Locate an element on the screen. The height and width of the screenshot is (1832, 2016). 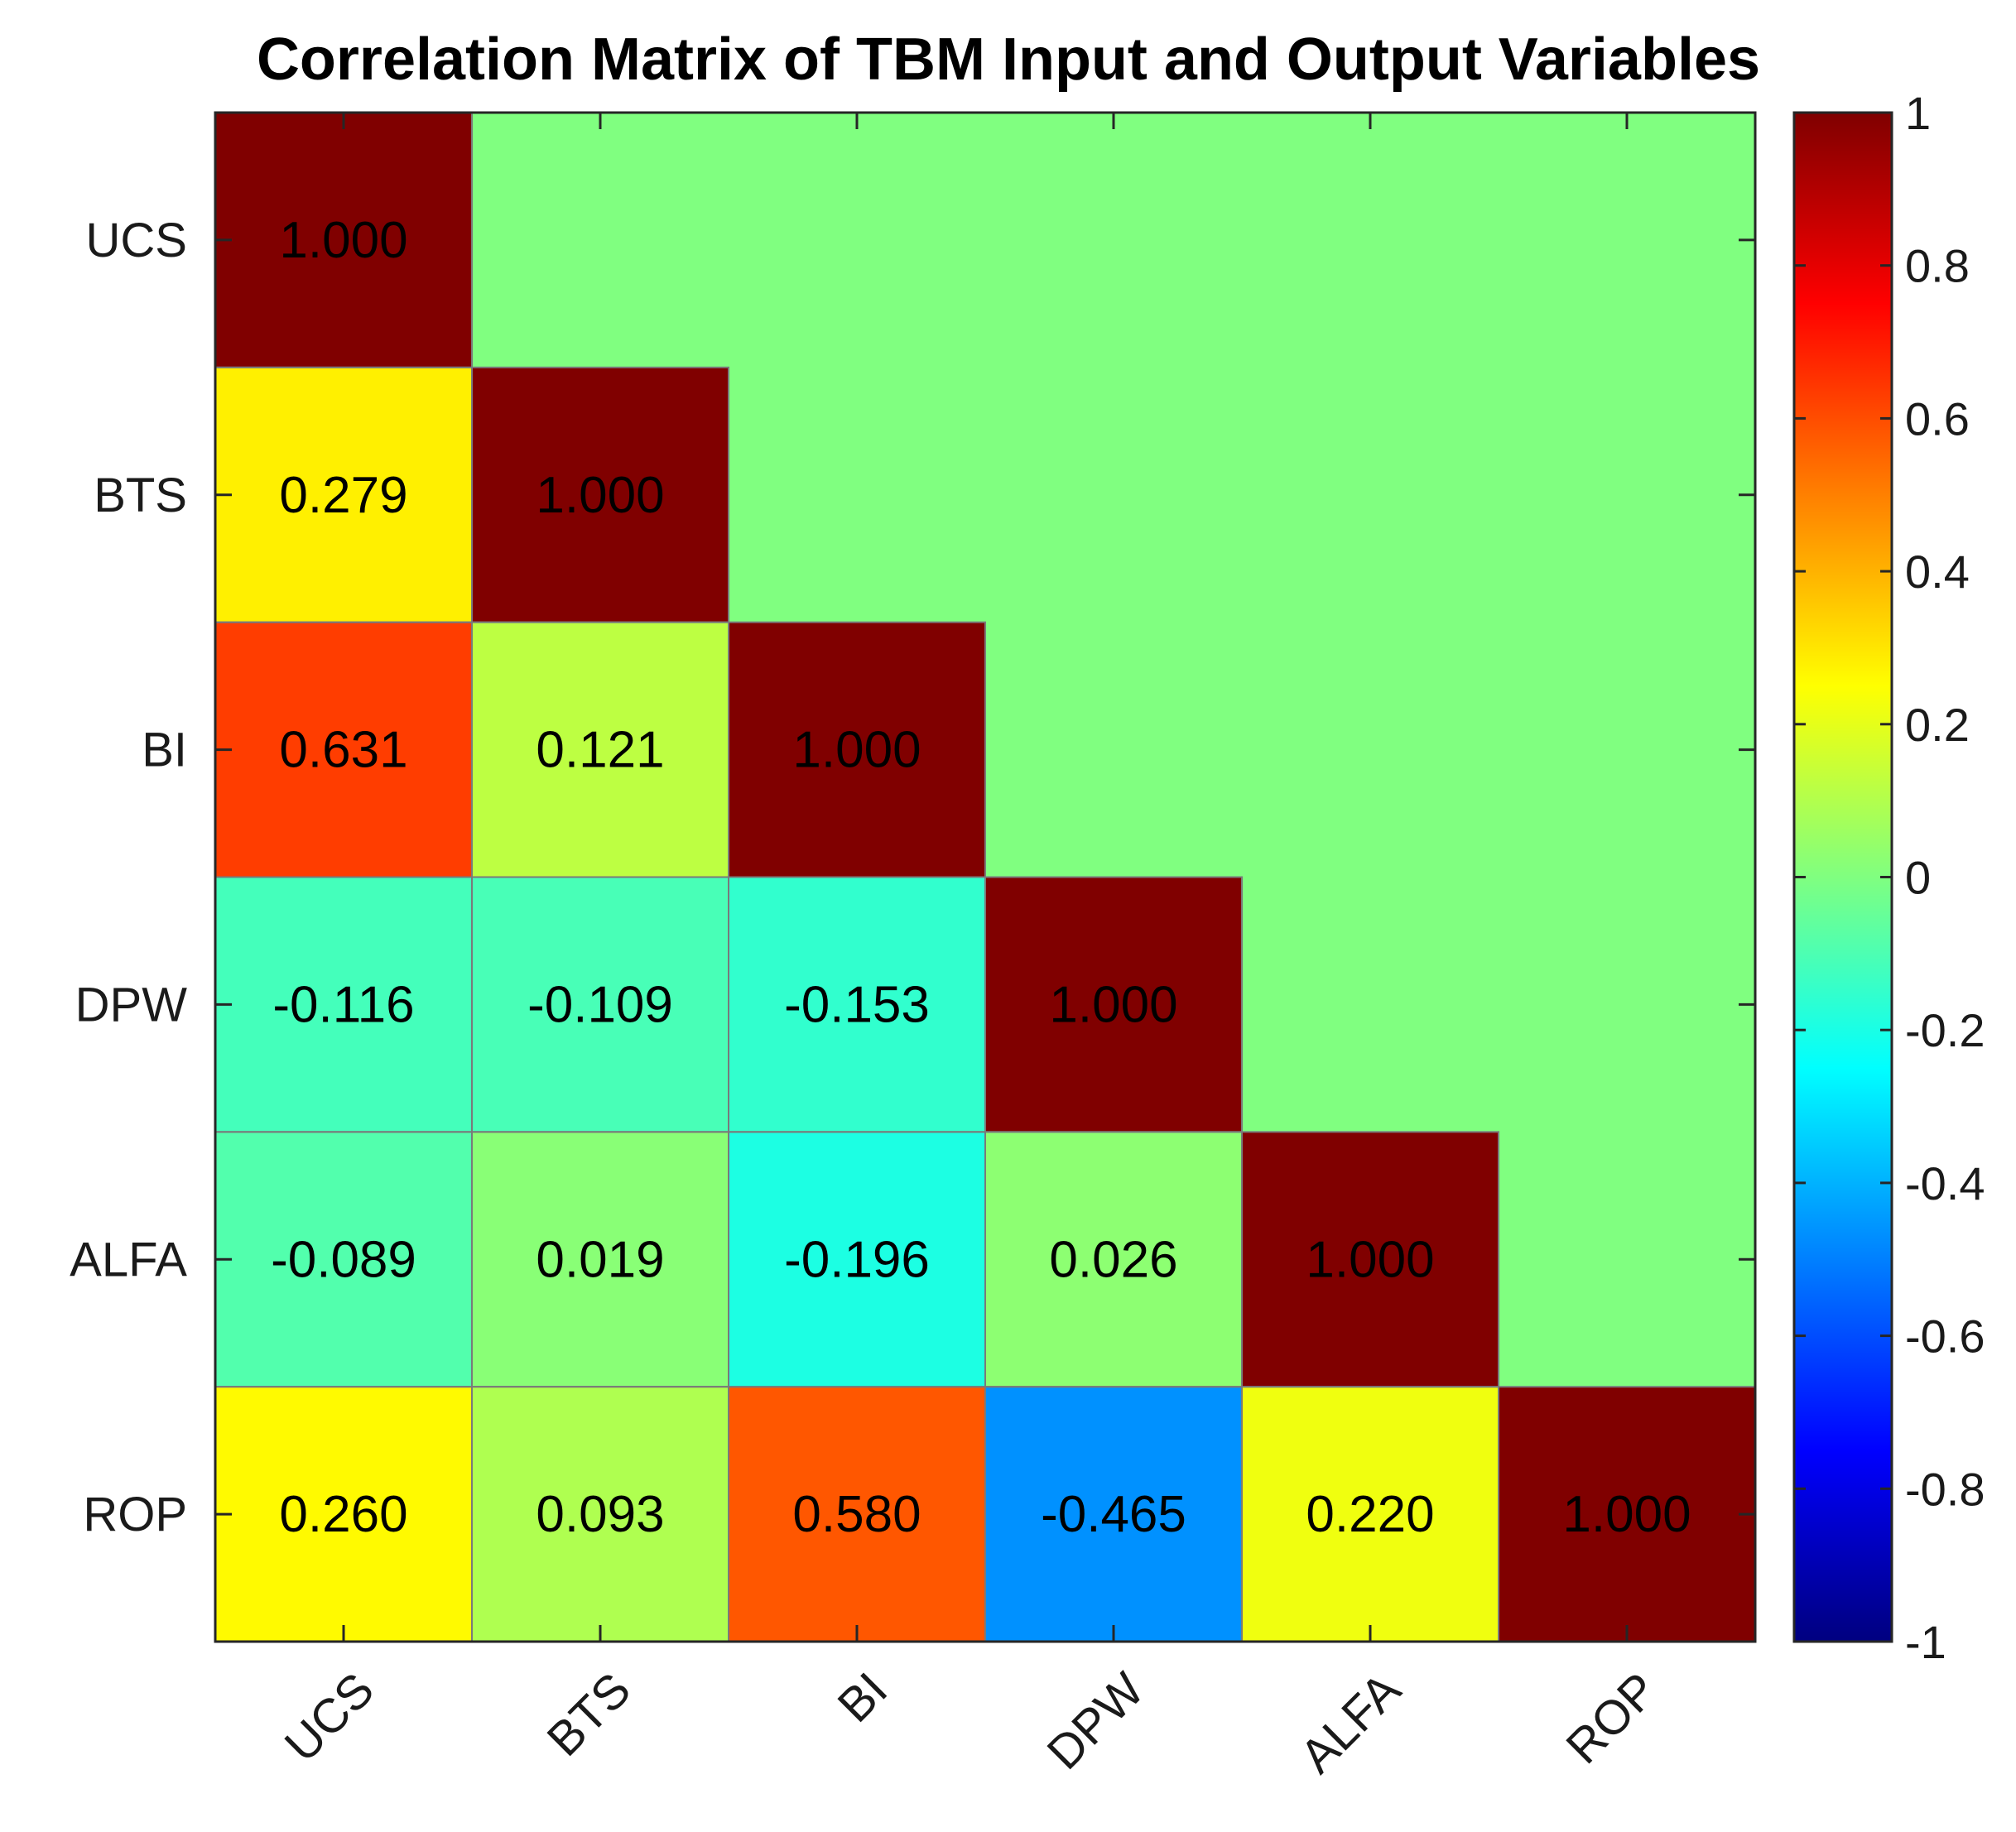
y-tick-label-ucs: UCS is located at coordinates (136, 240).